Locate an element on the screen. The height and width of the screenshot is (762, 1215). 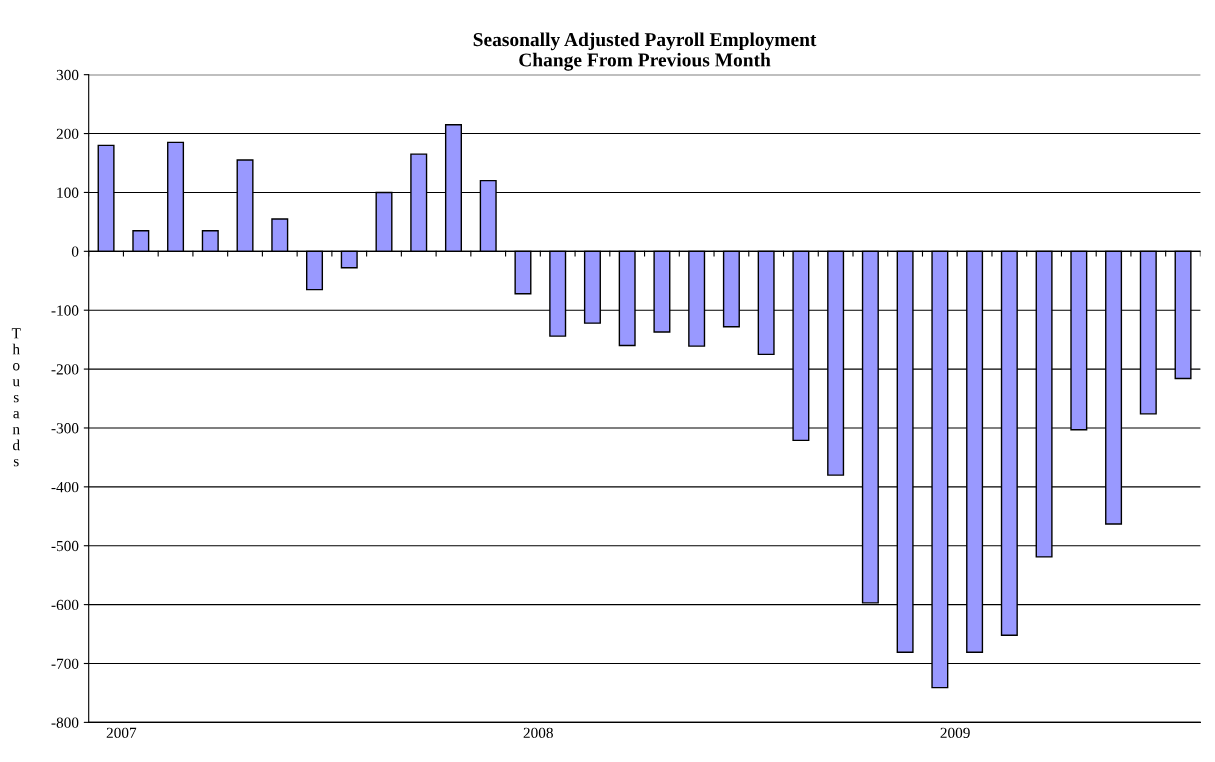
y-tick-label: -300 is located at coordinates (65, 428).